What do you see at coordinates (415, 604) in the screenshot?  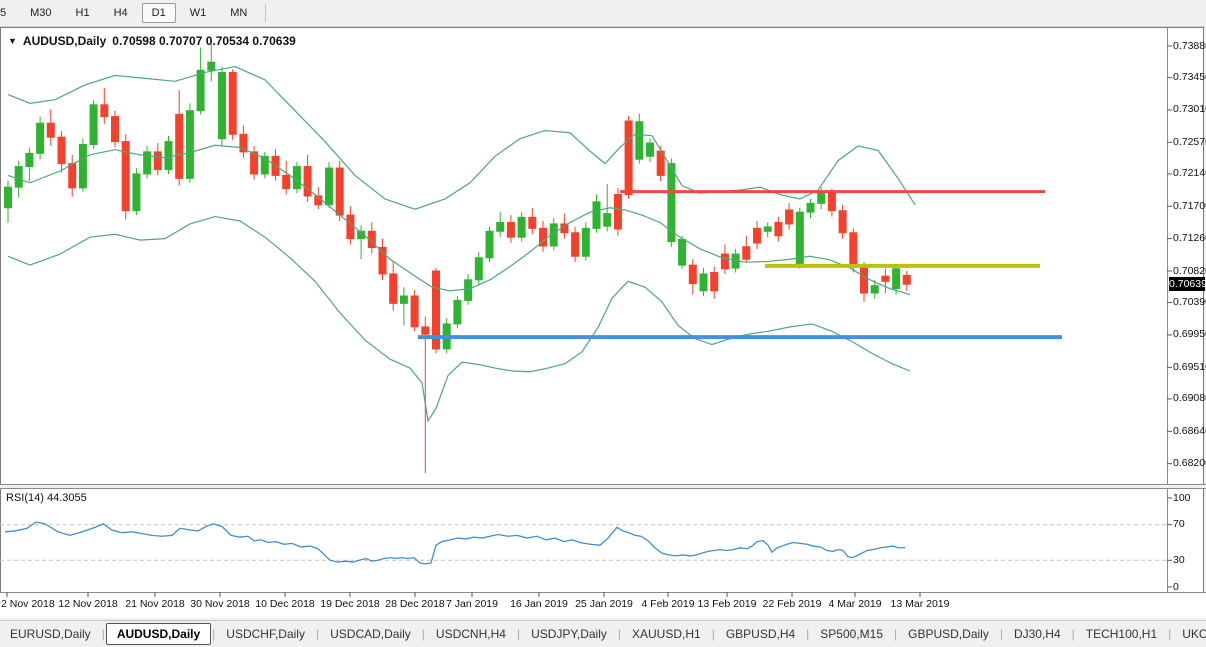 I see `date-axis-label: 28 Dec 2018` at bounding box center [415, 604].